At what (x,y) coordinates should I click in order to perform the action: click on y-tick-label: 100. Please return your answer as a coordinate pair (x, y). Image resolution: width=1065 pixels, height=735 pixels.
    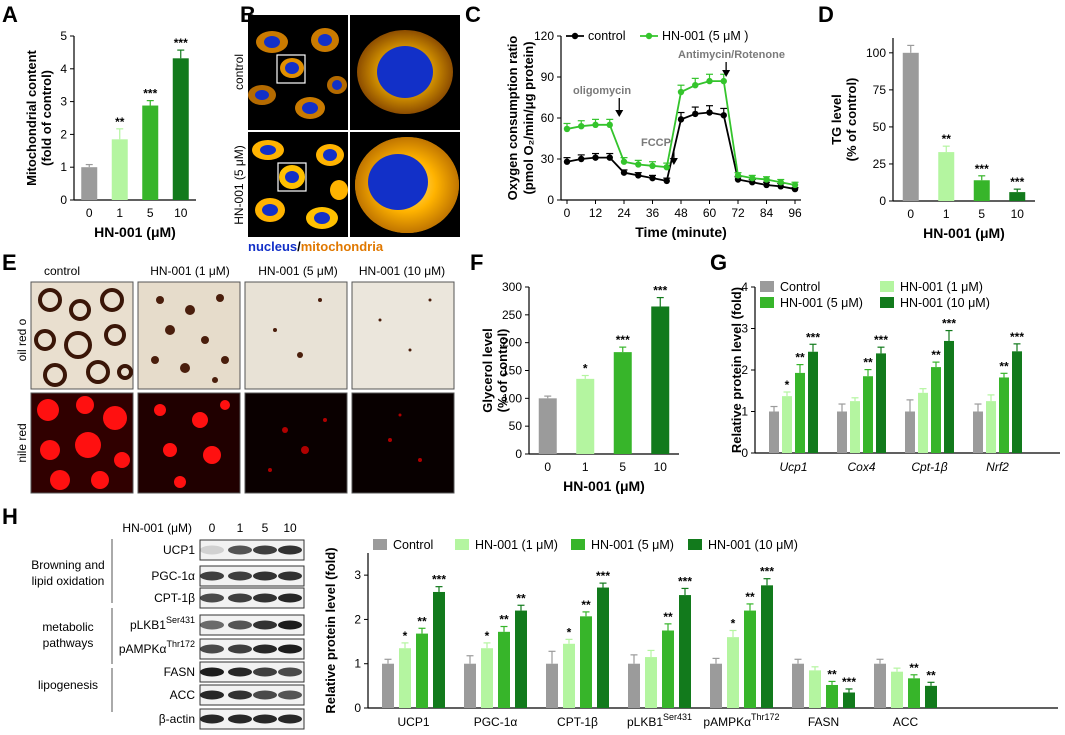
    Looking at the image, I should click on (876, 53).